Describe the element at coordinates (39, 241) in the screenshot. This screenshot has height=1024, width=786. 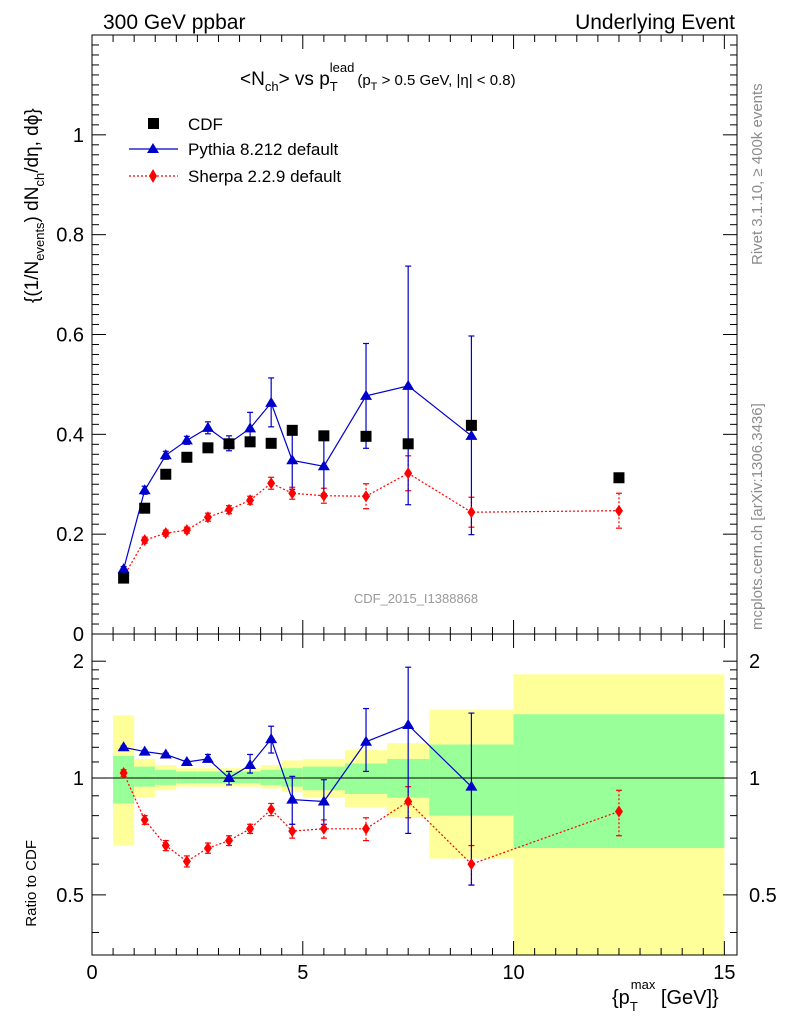
I see `y-label-sub1: events` at that location.